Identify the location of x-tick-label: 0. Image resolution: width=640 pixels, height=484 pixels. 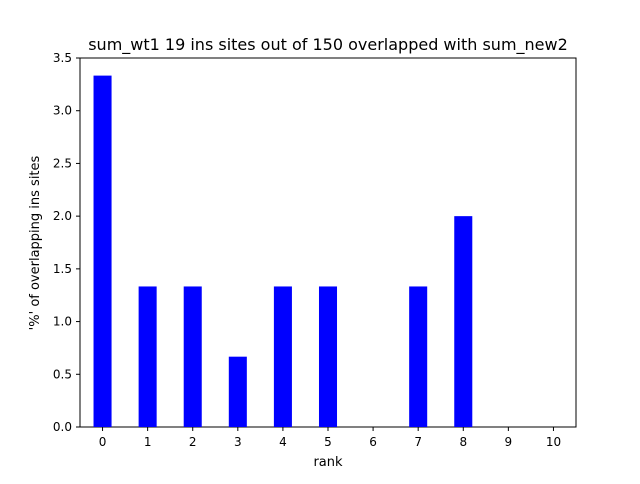
(103, 442).